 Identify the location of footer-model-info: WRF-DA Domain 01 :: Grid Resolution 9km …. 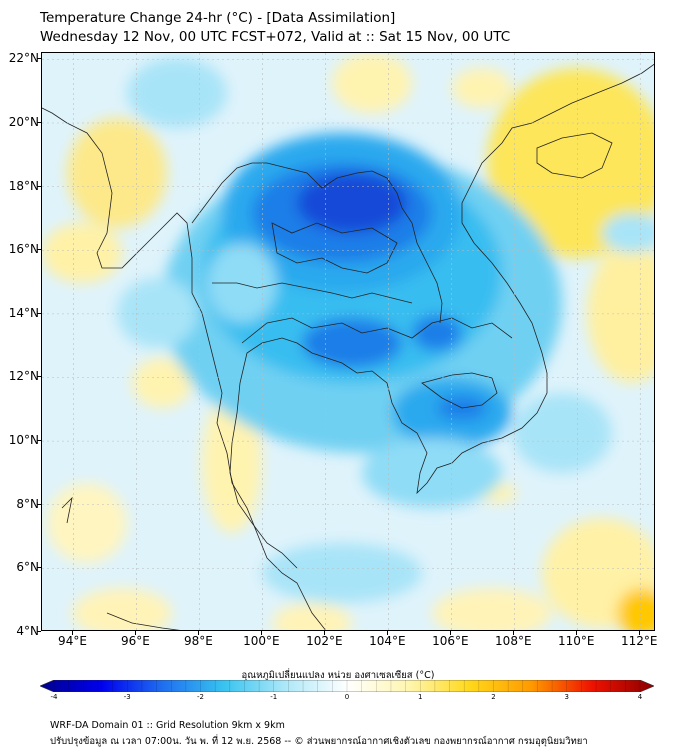
(167, 725).